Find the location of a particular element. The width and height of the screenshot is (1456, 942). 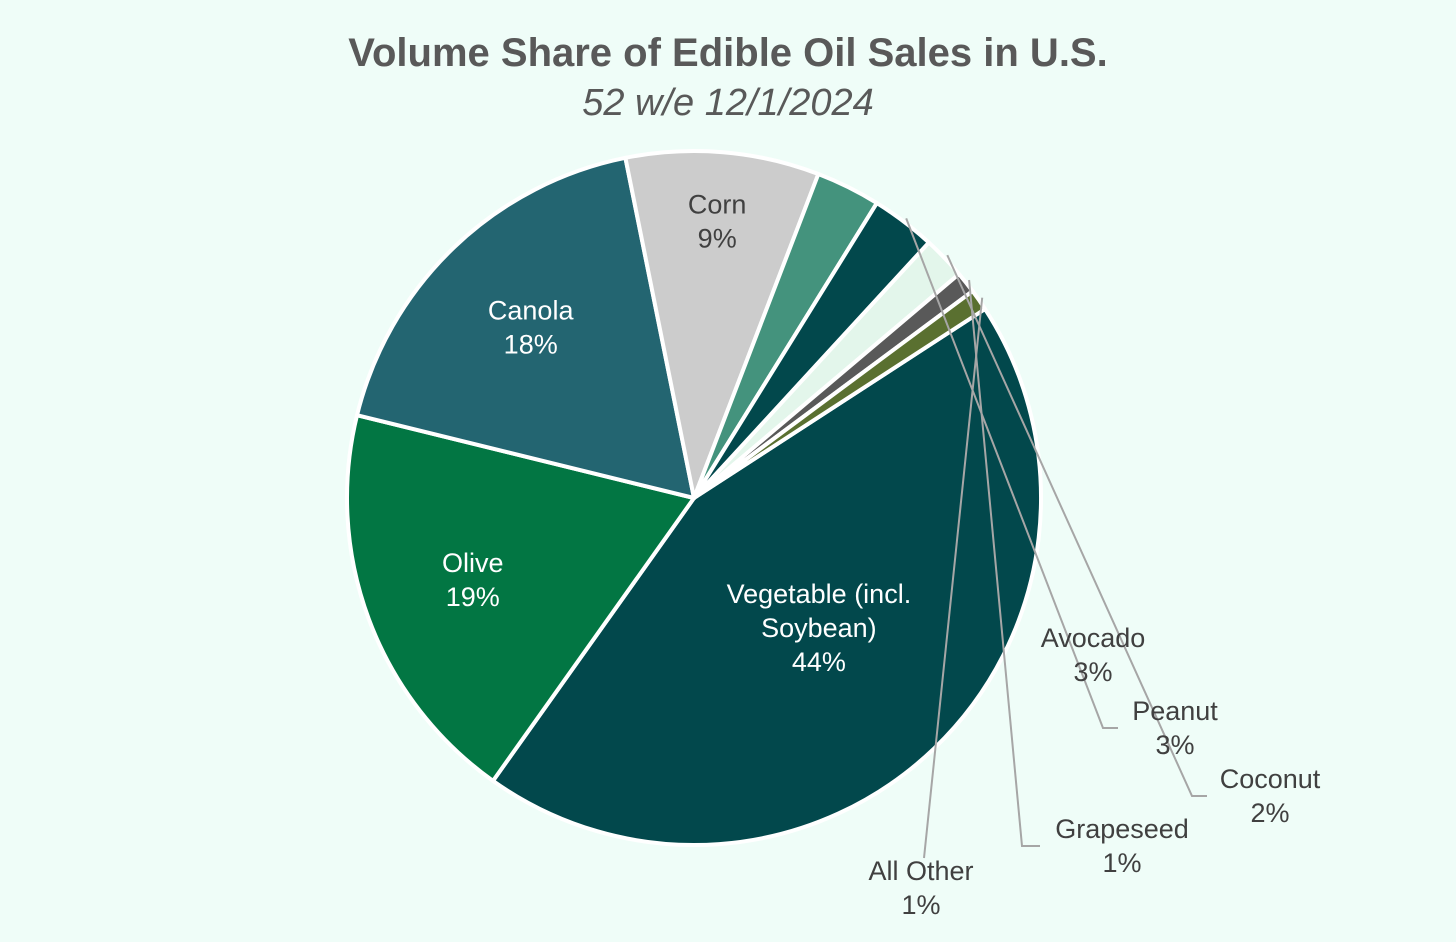

slice-value-vegetable: 44% is located at coordinates (819, 662).